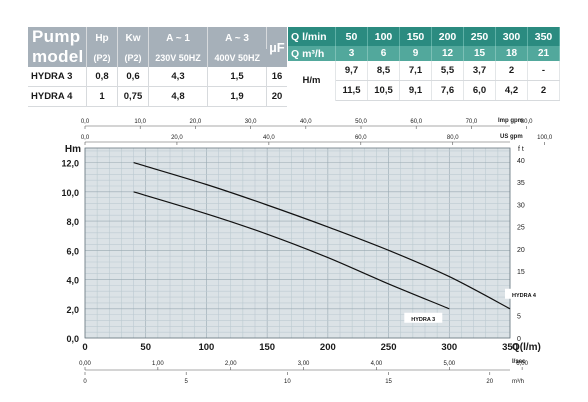  I want to click on imp-gpm-tick-label: 50,0, so click(361, 122).